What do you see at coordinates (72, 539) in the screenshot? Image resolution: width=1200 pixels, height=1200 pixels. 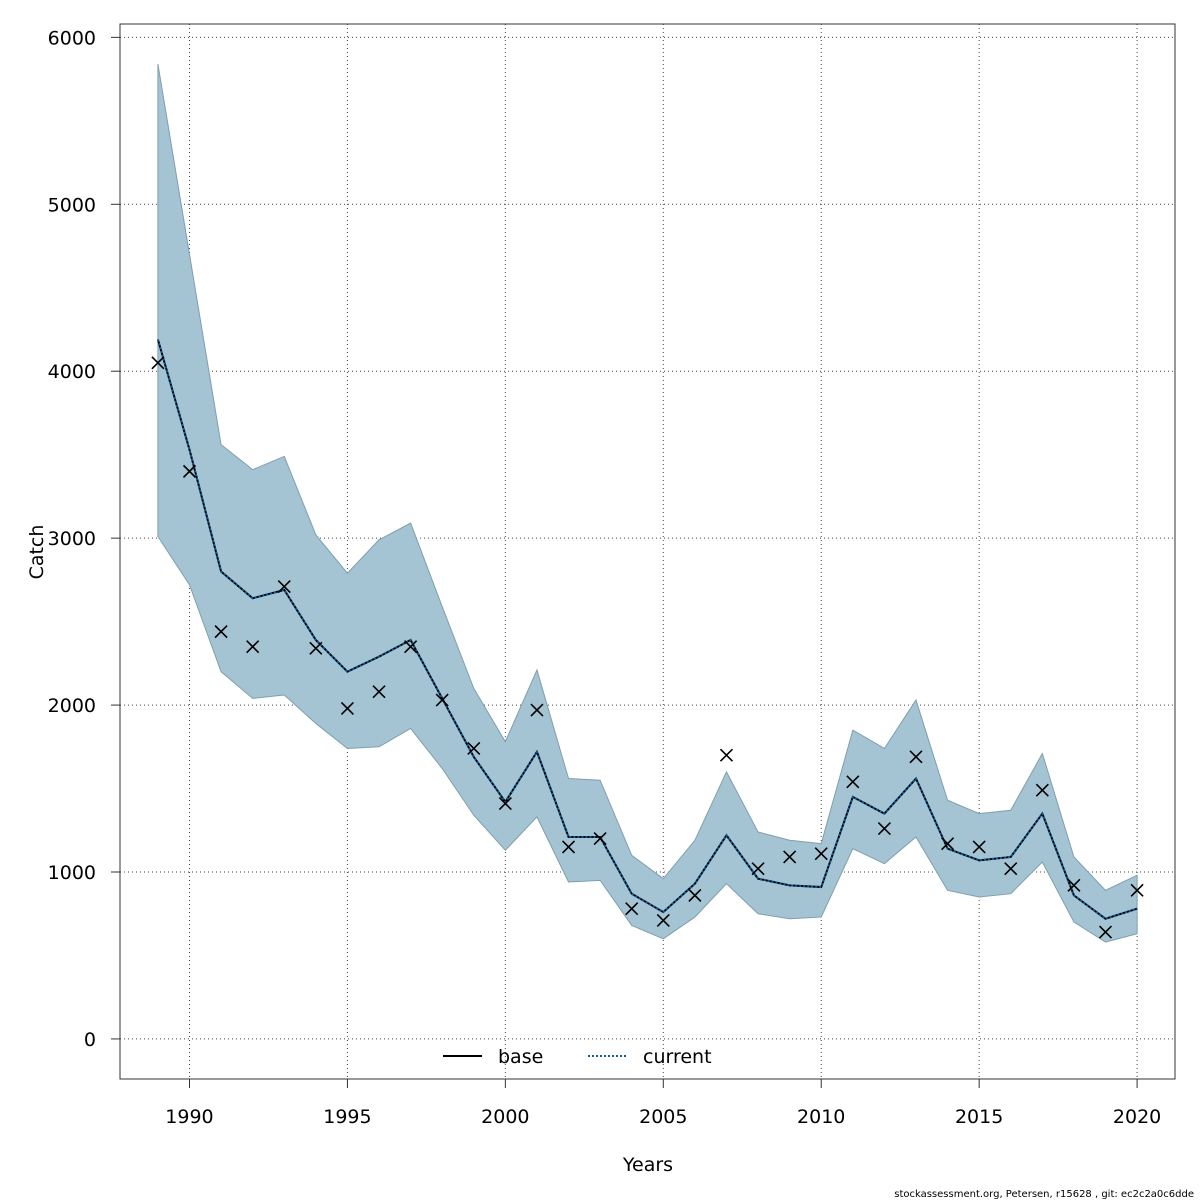 I see `y-tick-label: 3000` at bounding box center [72, 539].